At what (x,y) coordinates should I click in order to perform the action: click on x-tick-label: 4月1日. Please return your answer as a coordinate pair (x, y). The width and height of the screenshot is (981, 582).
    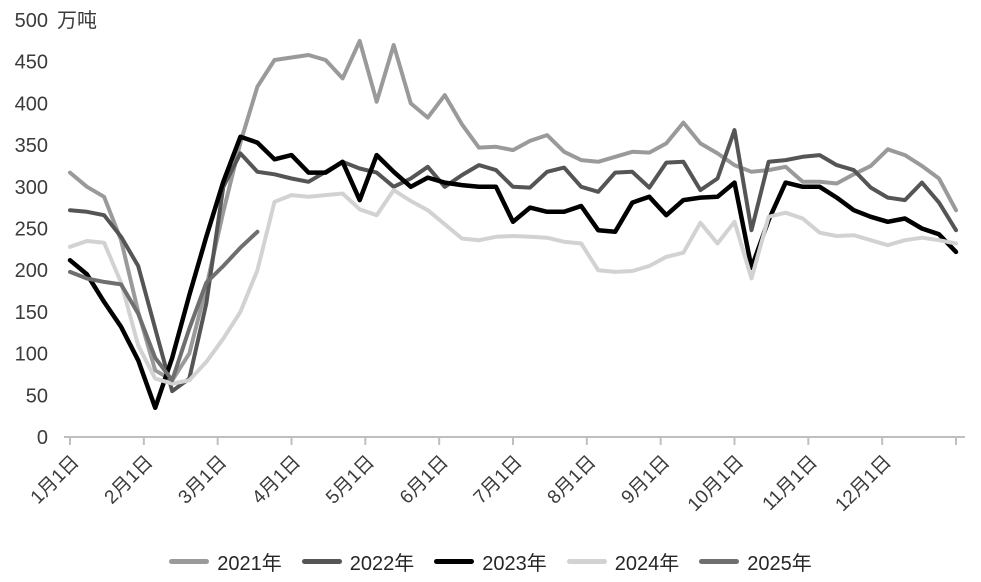
    Looking at the image, I should click on (276, 480).